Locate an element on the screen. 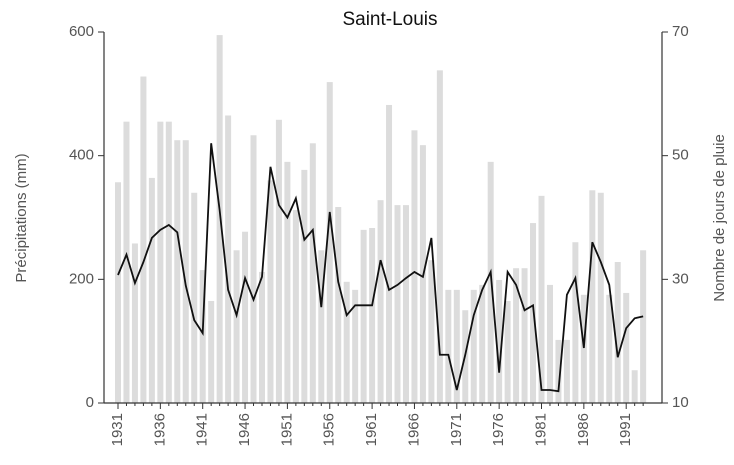 Image resolution: width=734 pixels, height=465 pixels. y-axis-label: Précipitations (mm) is located at coordinates (21, 217).